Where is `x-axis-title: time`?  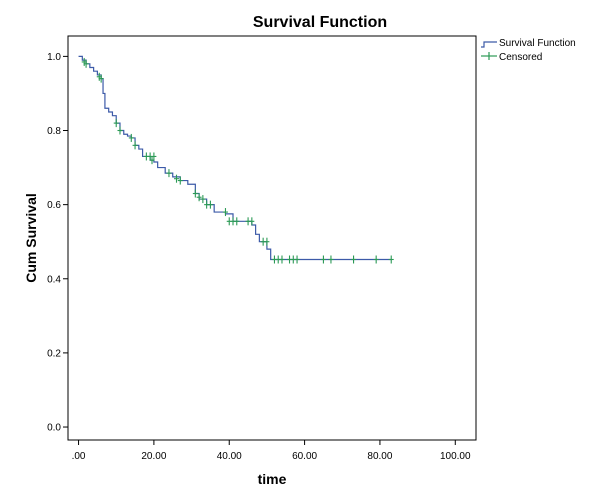
x-axis-title: time is located at coordinates (272, 479).